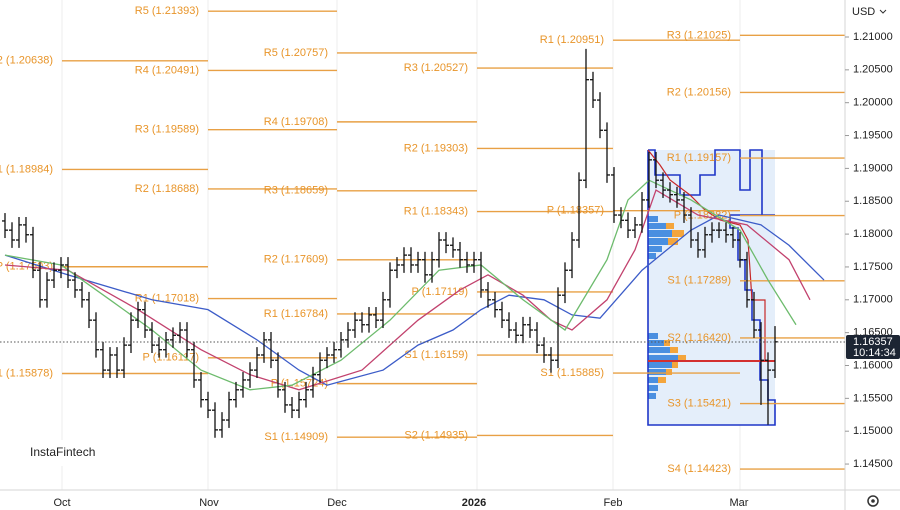  Describe the element at coordinates (572, 40) in the screenshot. I see `pivot-label: R1 (1.20951)` at that location.